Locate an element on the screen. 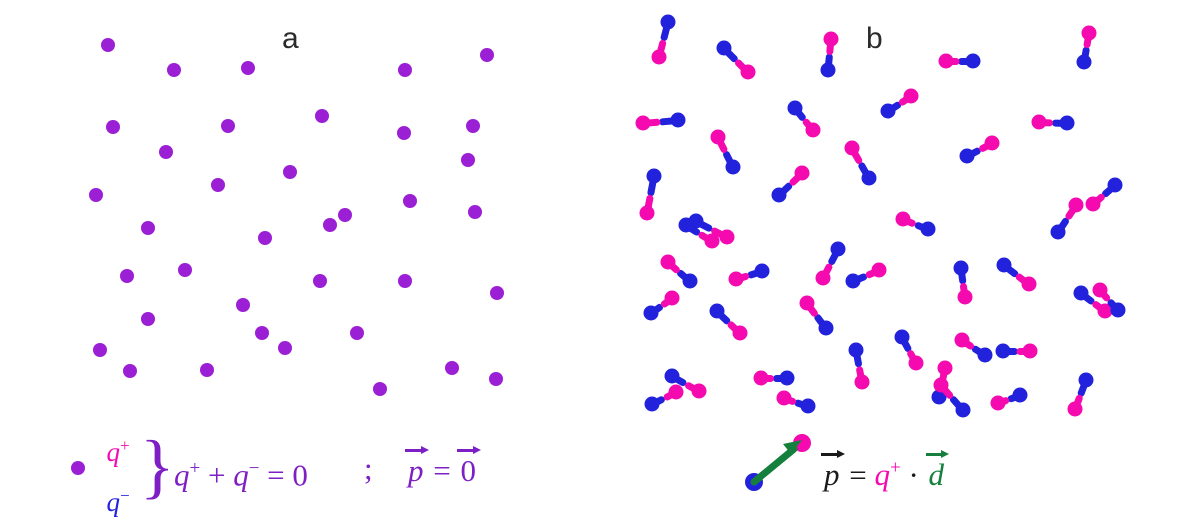 This screenshot has width=1200, height=520. legend-brace: } is located at coordinates (157, 466).